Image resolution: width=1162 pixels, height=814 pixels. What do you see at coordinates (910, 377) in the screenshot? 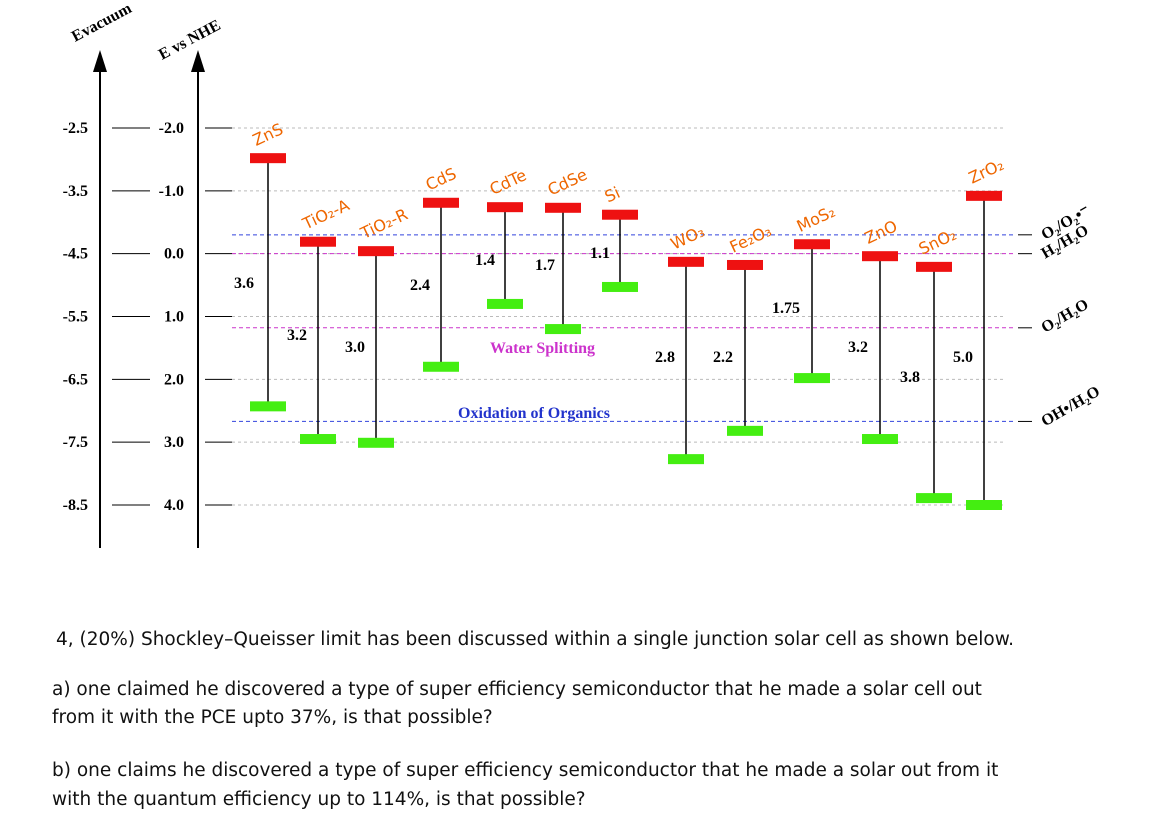
I see `band-gap-label: 3.8` at bounding box center [910, 377].